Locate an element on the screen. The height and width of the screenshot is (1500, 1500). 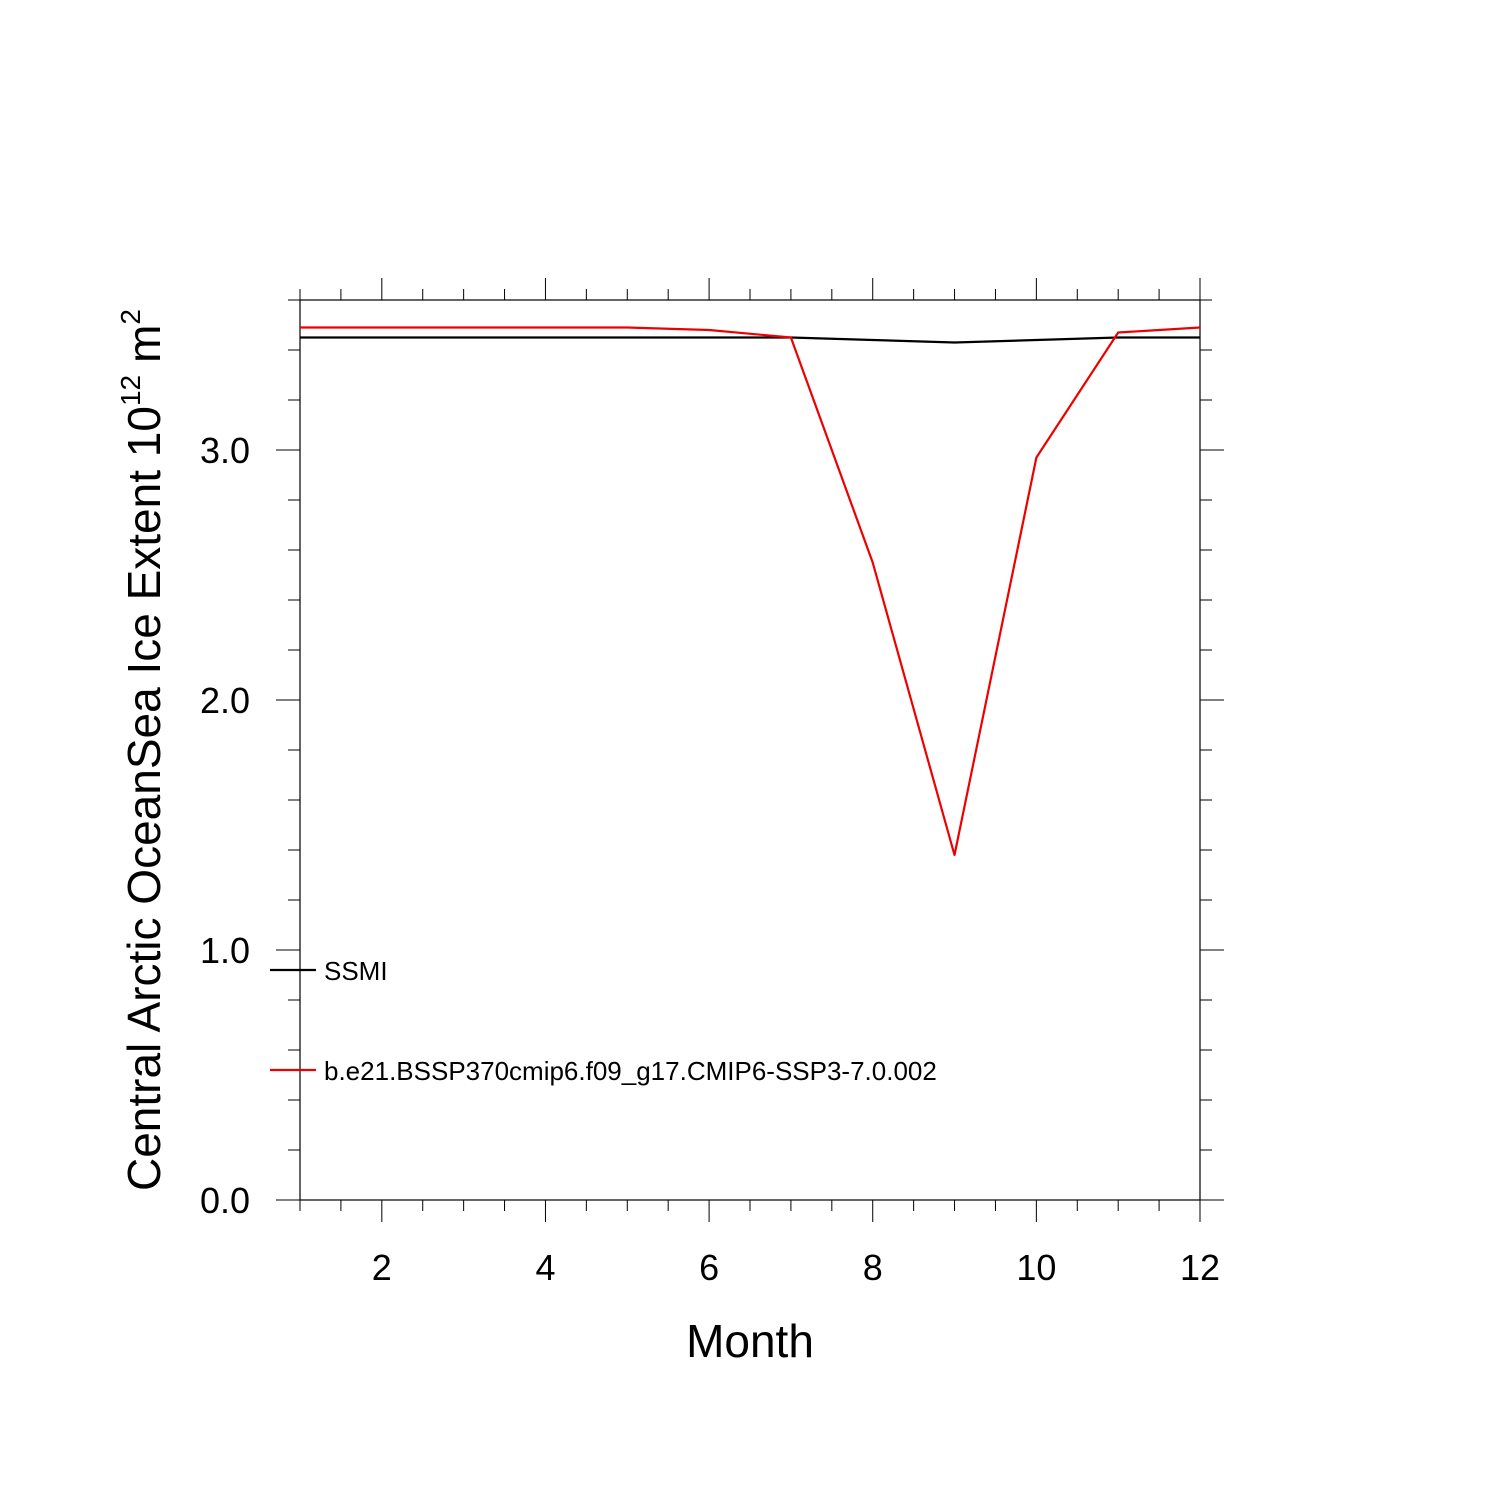
x-tick-label: 2 is located at coordinates (382, 1267).